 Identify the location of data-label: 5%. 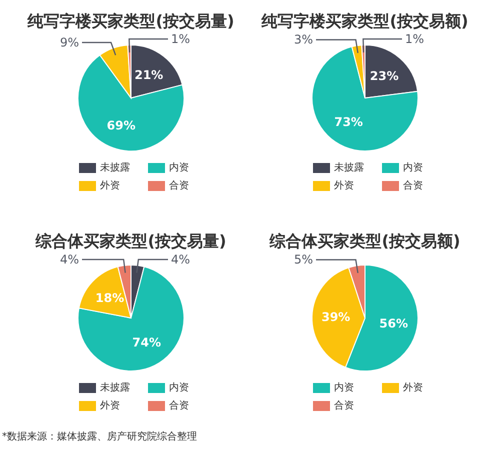
(303, 259).